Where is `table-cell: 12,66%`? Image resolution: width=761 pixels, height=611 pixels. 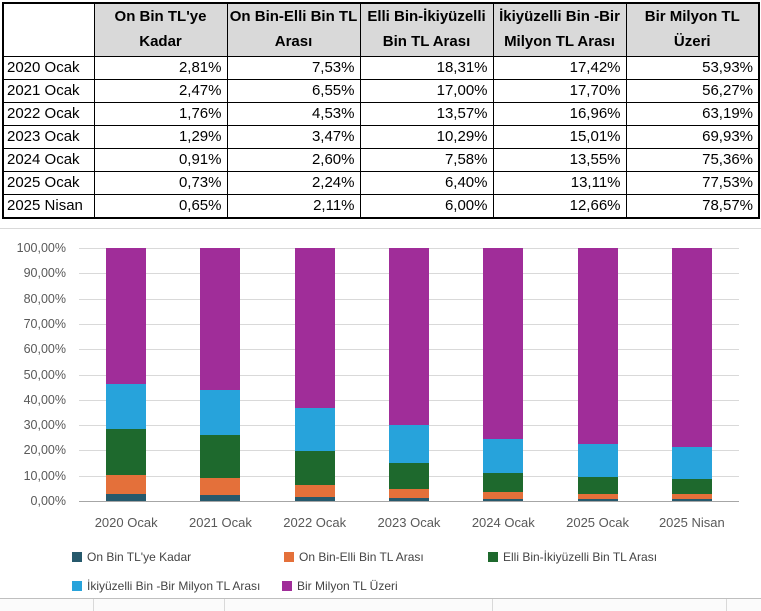
table-cell: 12,66% is located at coordinates (559, 206).